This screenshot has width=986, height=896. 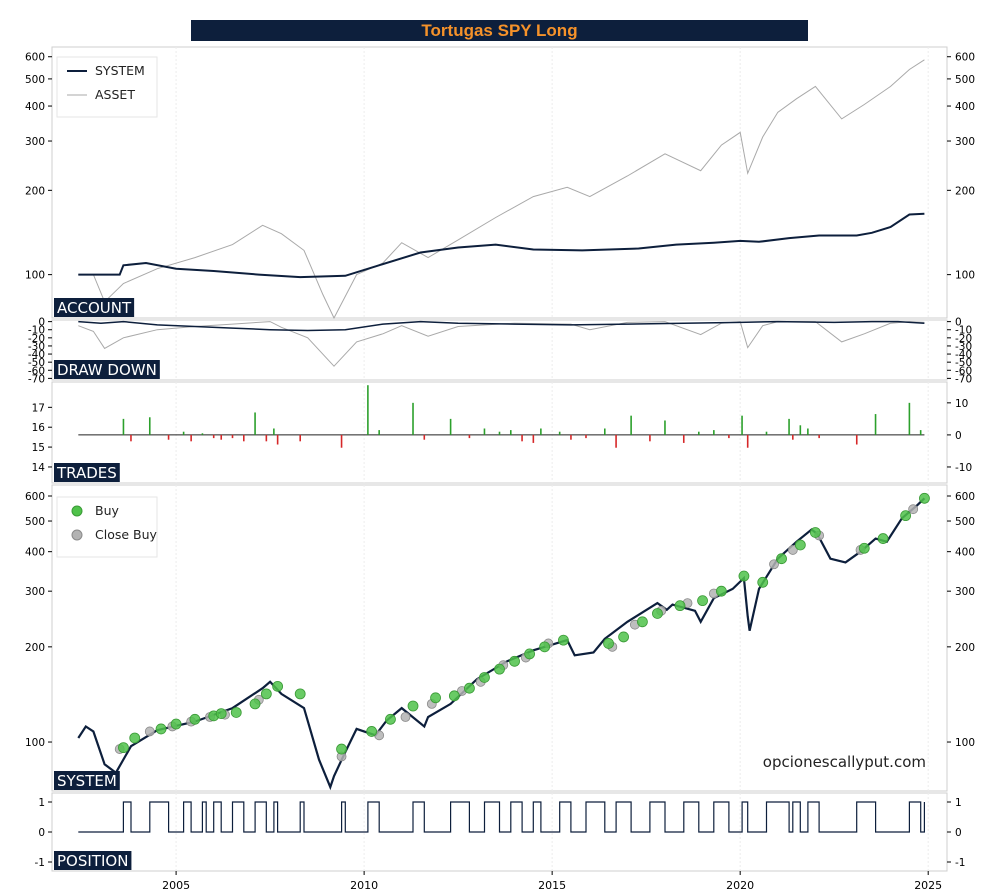 What do you see at coordinates (35, 80) in the screenshot?
I see `left-y-tick-label: 500` at bounding box center [35, 80].